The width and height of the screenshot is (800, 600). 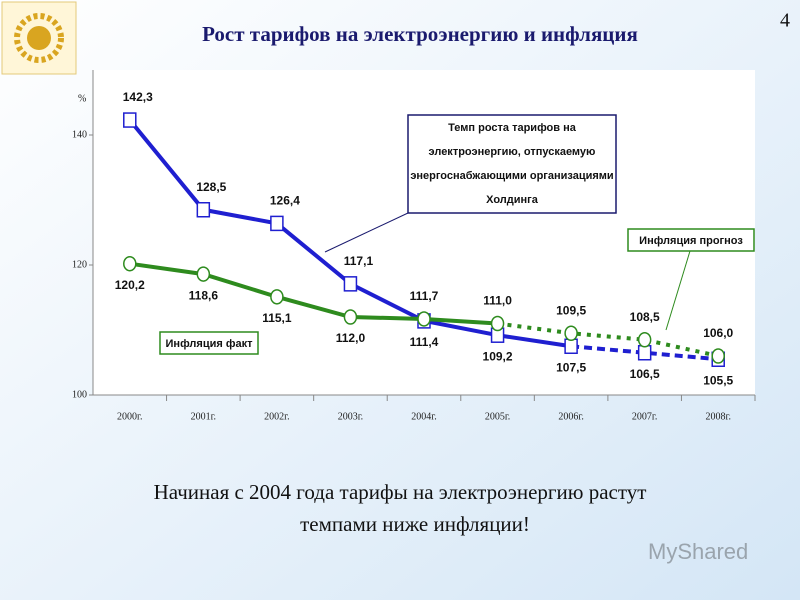 What do you see at coordinates (717, 416) in the screenshot?
I see `x-tick-label: 2008г.` at bounding box center [717, 416].